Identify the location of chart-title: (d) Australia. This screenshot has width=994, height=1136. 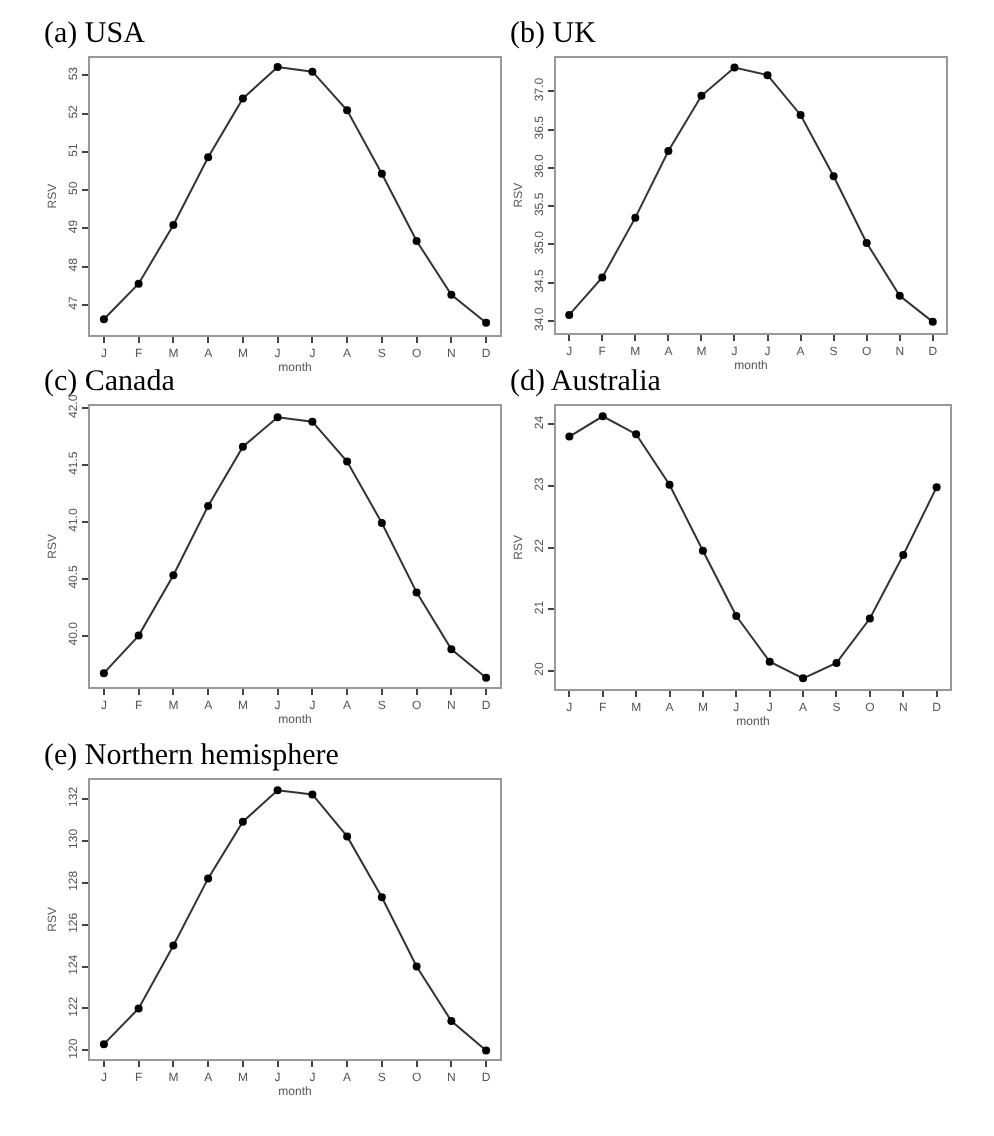
(586, 382).